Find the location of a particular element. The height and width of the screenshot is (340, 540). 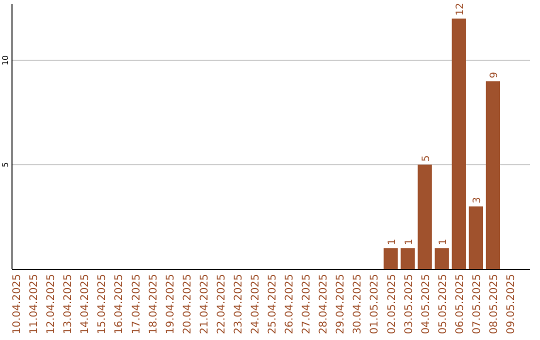

x-tick-label: 14.04.2025 is located at coordinates (85, 304).